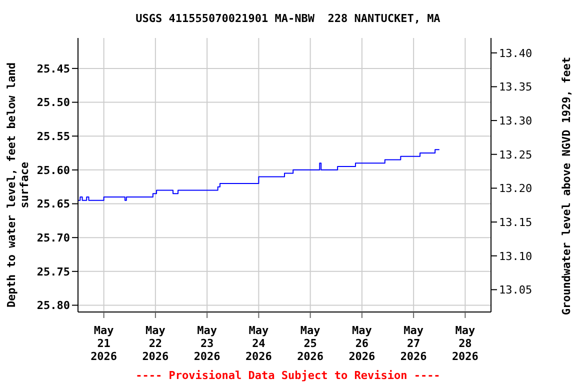 The image size is (576, 384). Describe the element at coordinates (288, 18) in the screenshot. I see `chart-title: USGS 411555070021901 MA-NBW 228 NANTUCKET, MA` at that location.